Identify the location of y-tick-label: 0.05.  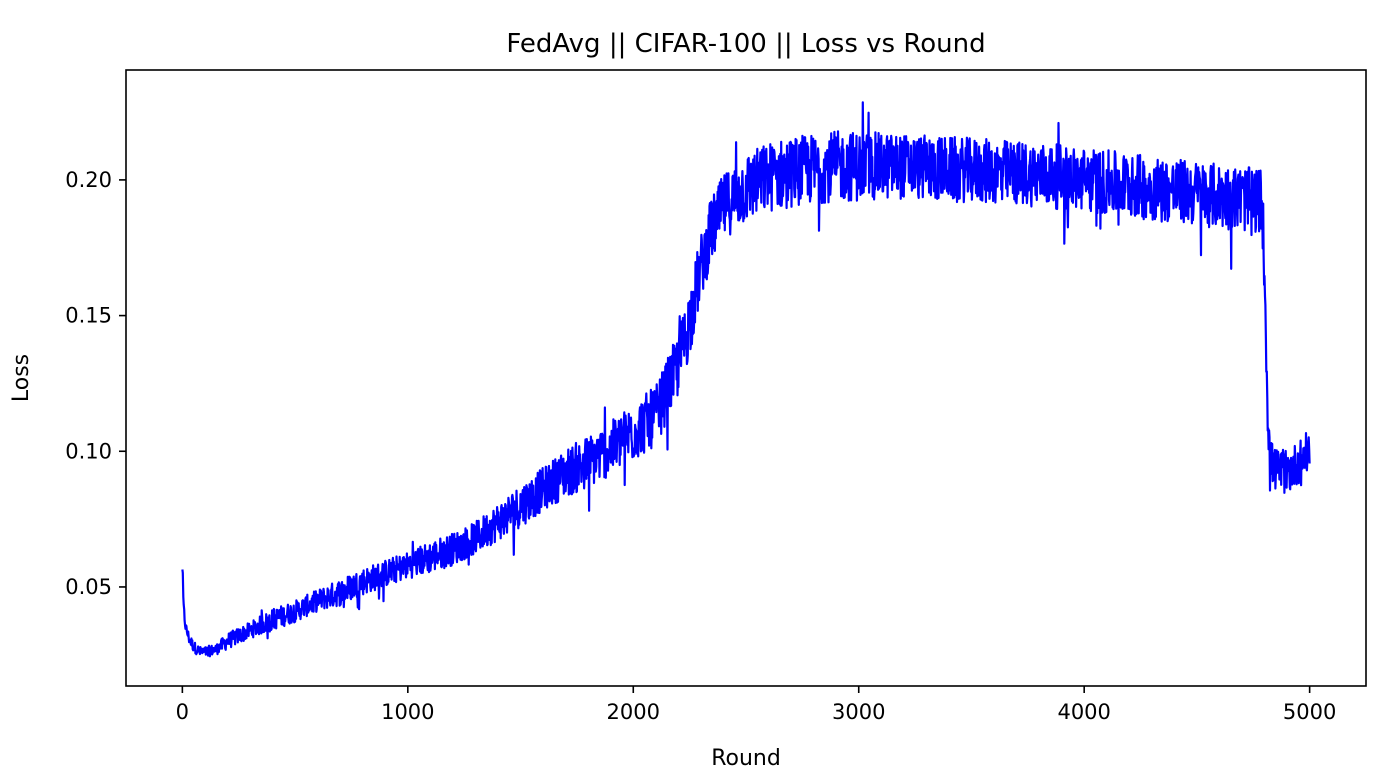
(88, 587).